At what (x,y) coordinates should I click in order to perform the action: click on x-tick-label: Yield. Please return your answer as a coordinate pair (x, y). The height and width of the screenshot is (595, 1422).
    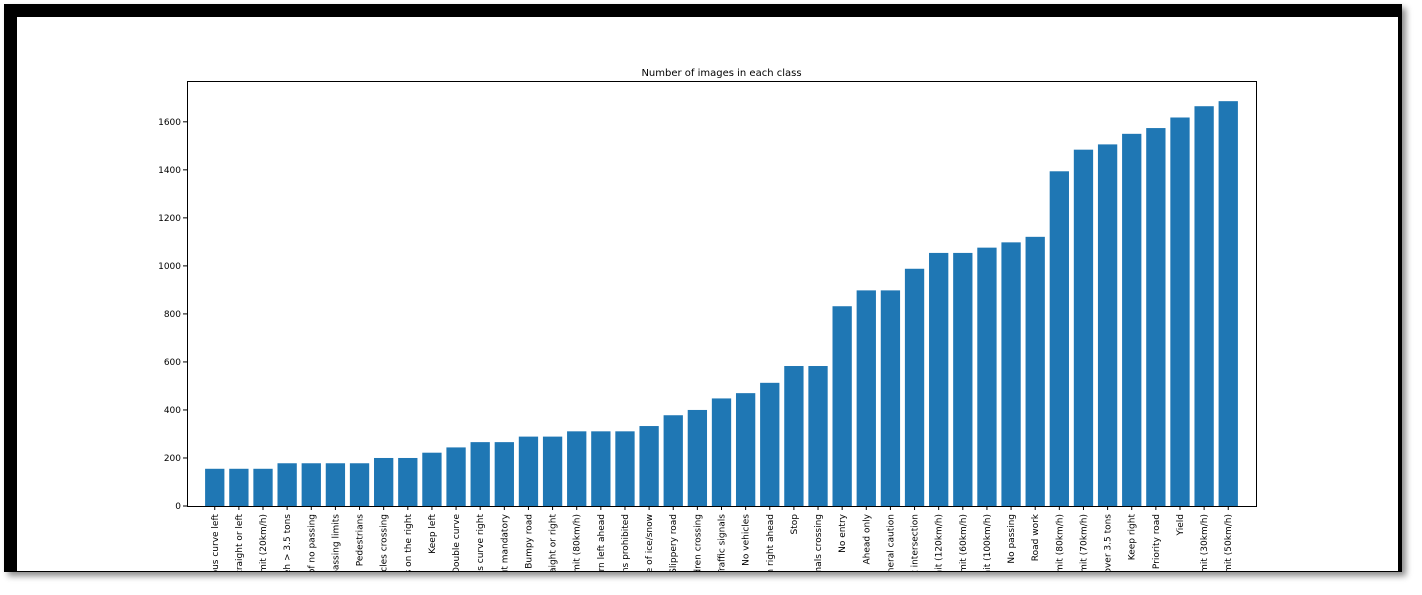
    Looking at the image, I should click on (1181, 525).